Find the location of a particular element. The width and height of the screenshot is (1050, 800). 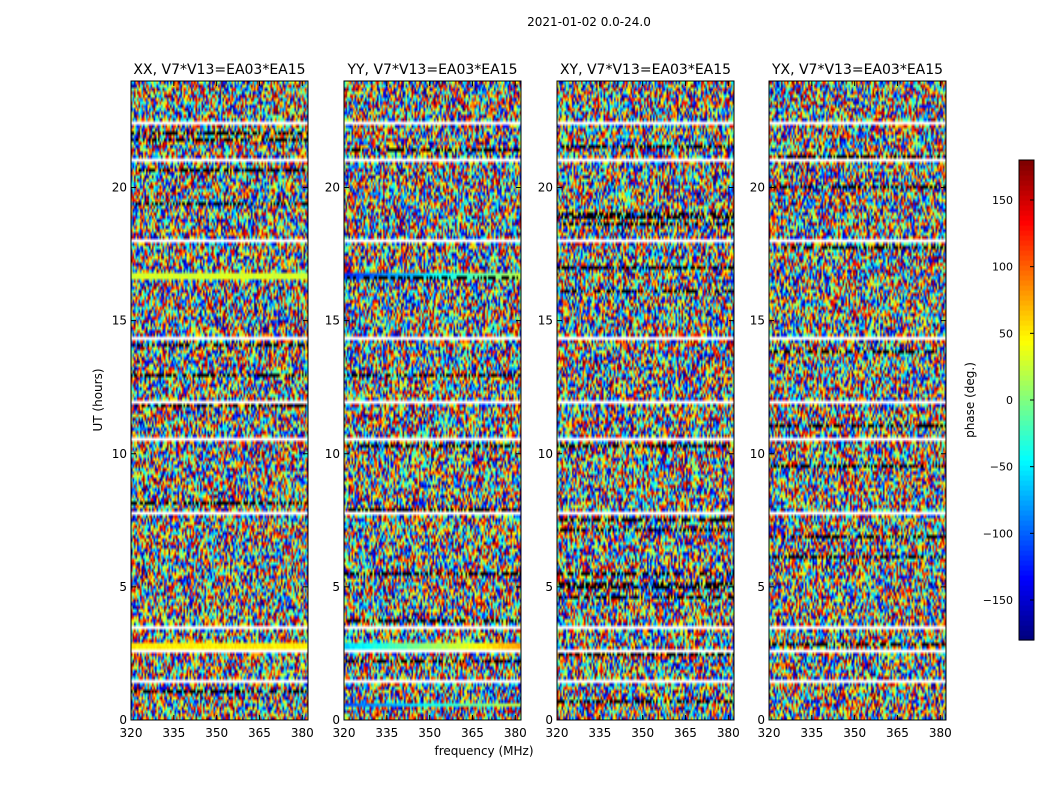

colorbar-tick-label: 0 is located at coordinates (1009, 400).